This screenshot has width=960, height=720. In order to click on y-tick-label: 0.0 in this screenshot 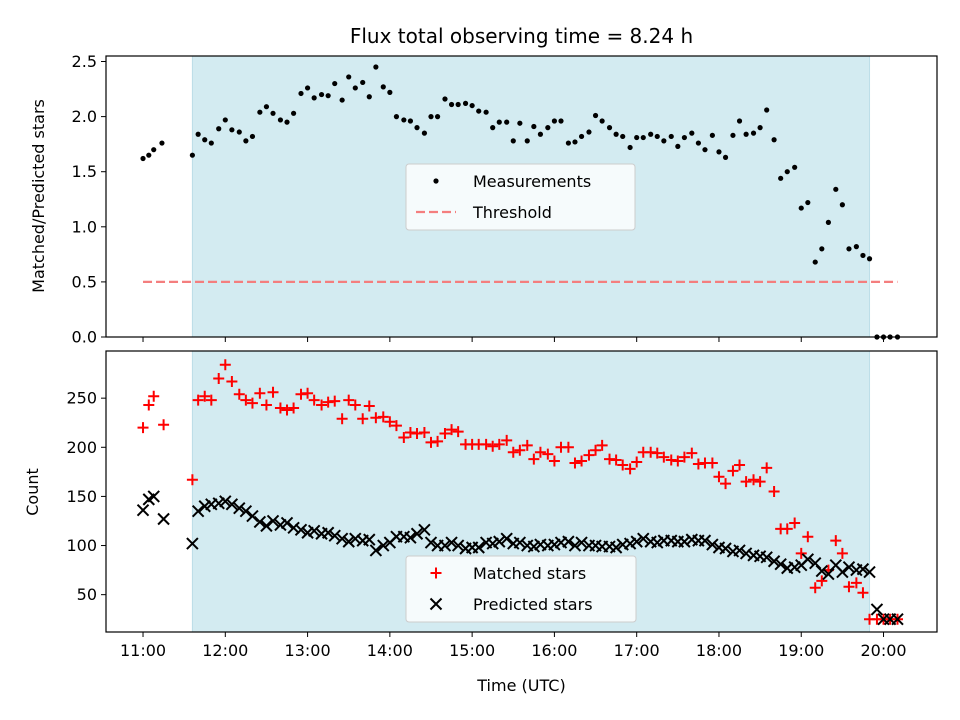, I will do `click(84, 337)`.